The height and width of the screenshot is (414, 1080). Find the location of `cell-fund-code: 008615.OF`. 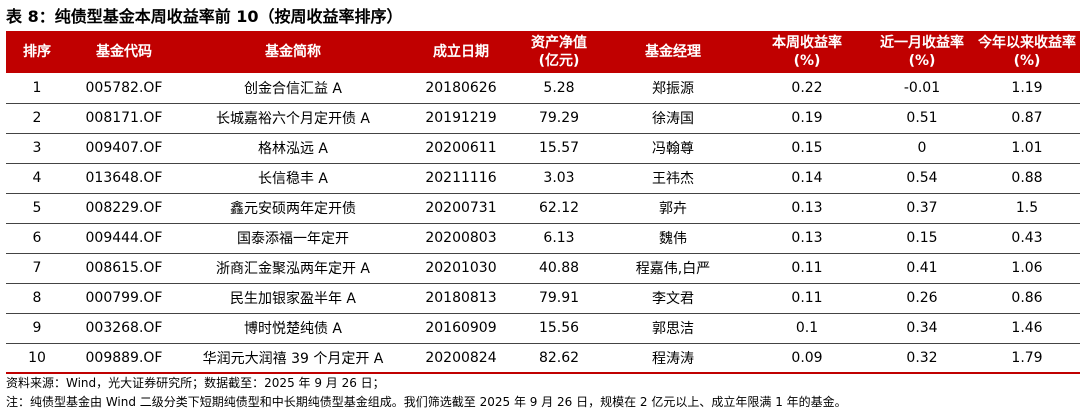

cell-fund-code: 008615.OF is located at coordinates (124, 268).